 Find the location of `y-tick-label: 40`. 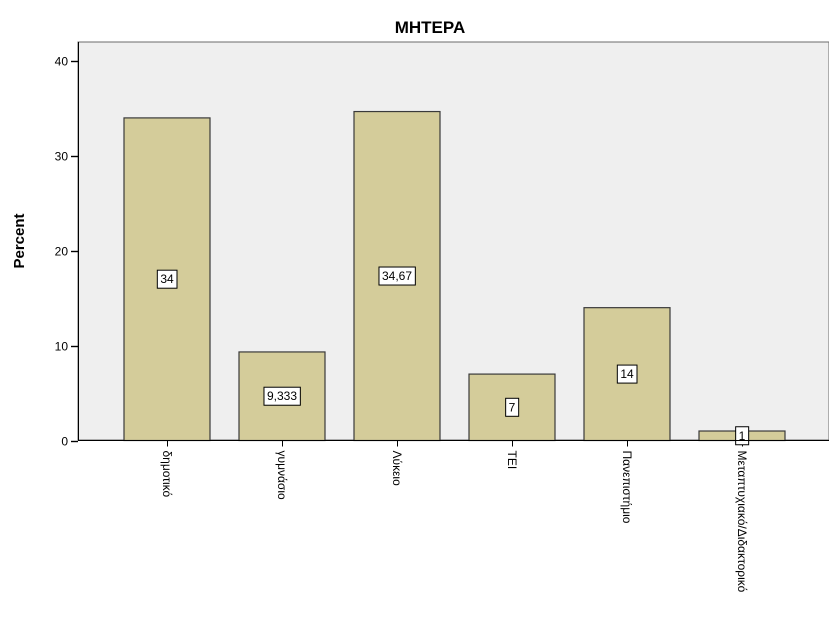

y-tick-label: 40 is located at coordinates (62, 62).